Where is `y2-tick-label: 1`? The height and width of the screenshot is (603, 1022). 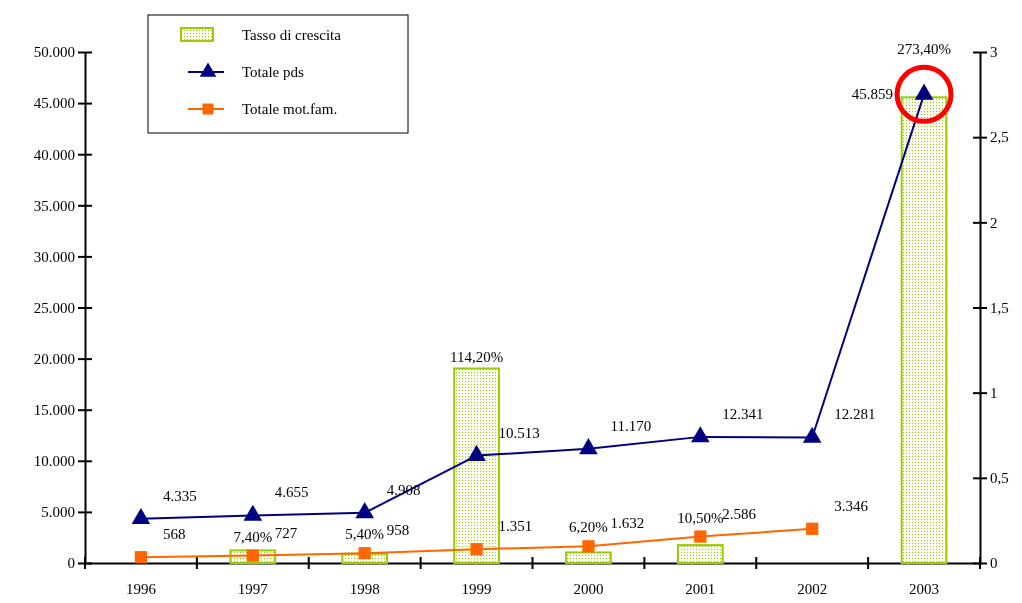 y2-tick-label: 1 is located at coordinates (994, 392).